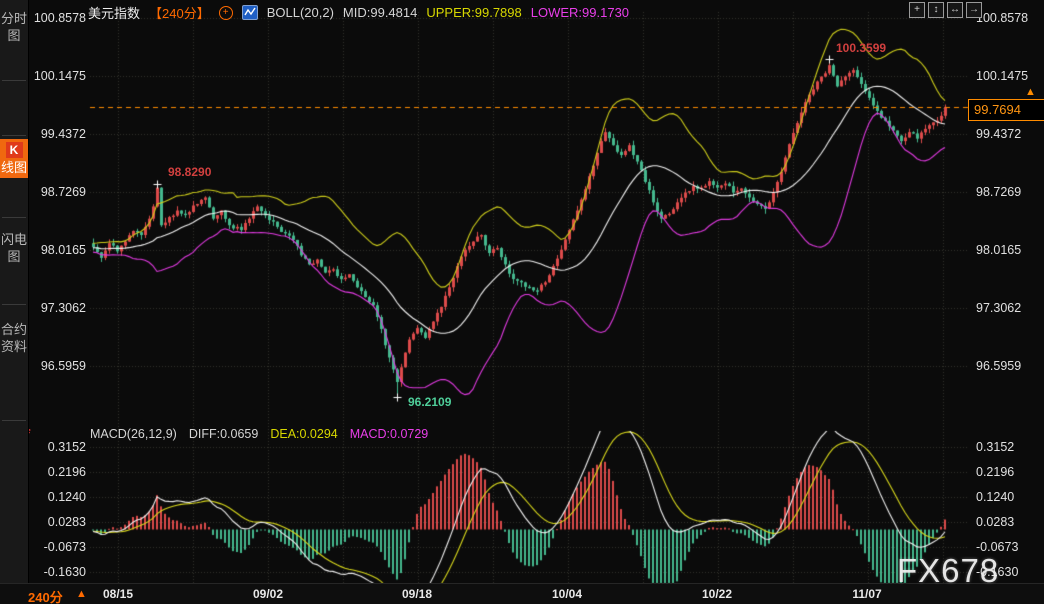 The height and width of the screenshot is (604, 1044). I want to click on x-date: 10/04, so click(567, 594).